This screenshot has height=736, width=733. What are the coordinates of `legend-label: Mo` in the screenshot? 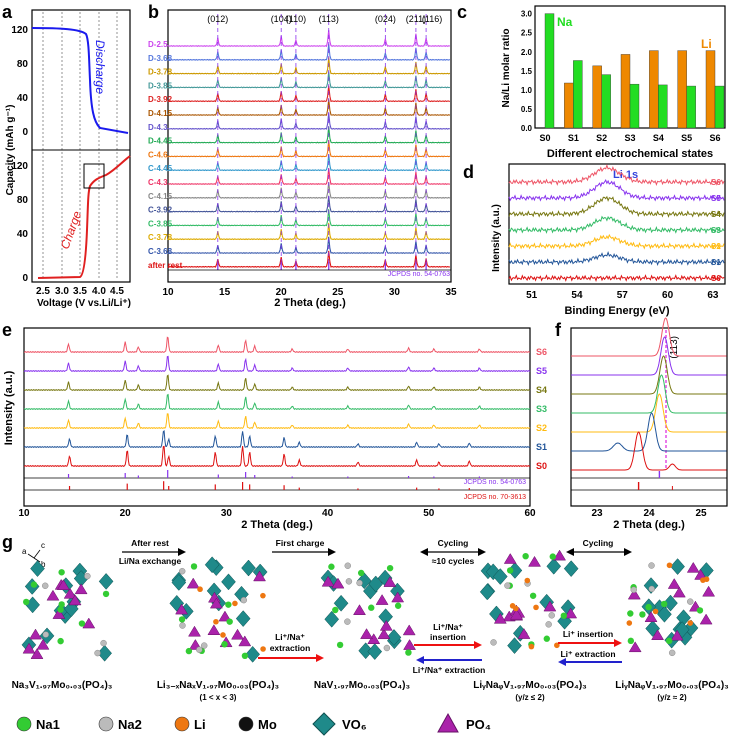 It's located at (267, 724).